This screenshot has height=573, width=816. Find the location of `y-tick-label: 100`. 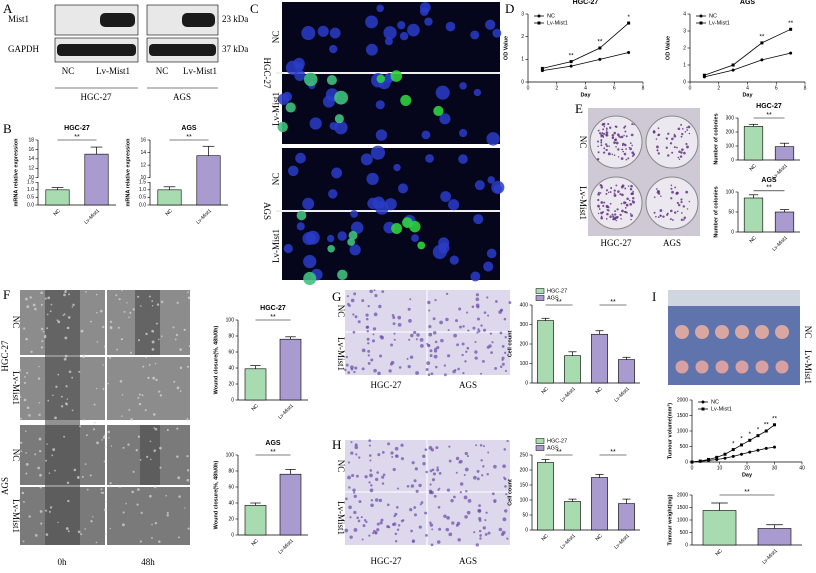

y-tick-label: 100 is located at coordinates (524, 500).